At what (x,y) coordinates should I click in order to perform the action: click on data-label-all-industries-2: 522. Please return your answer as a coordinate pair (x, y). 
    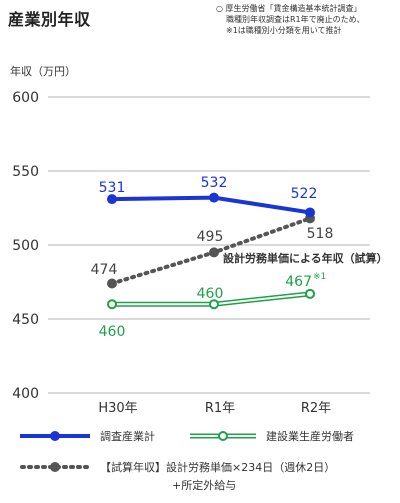
    Looking at the image, I should click on (304, 194).